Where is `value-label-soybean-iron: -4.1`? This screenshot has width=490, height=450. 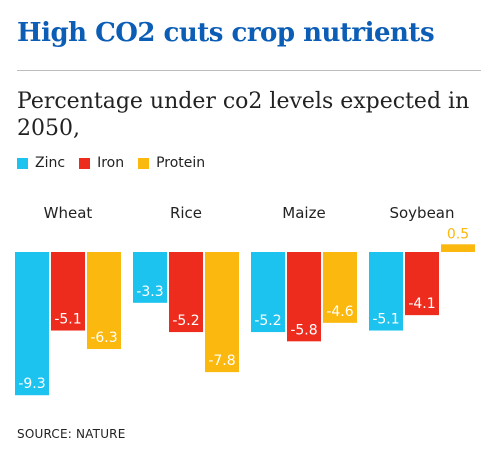
value-label-soybean-iron: -4.1 is located at coordinates (421, 304).